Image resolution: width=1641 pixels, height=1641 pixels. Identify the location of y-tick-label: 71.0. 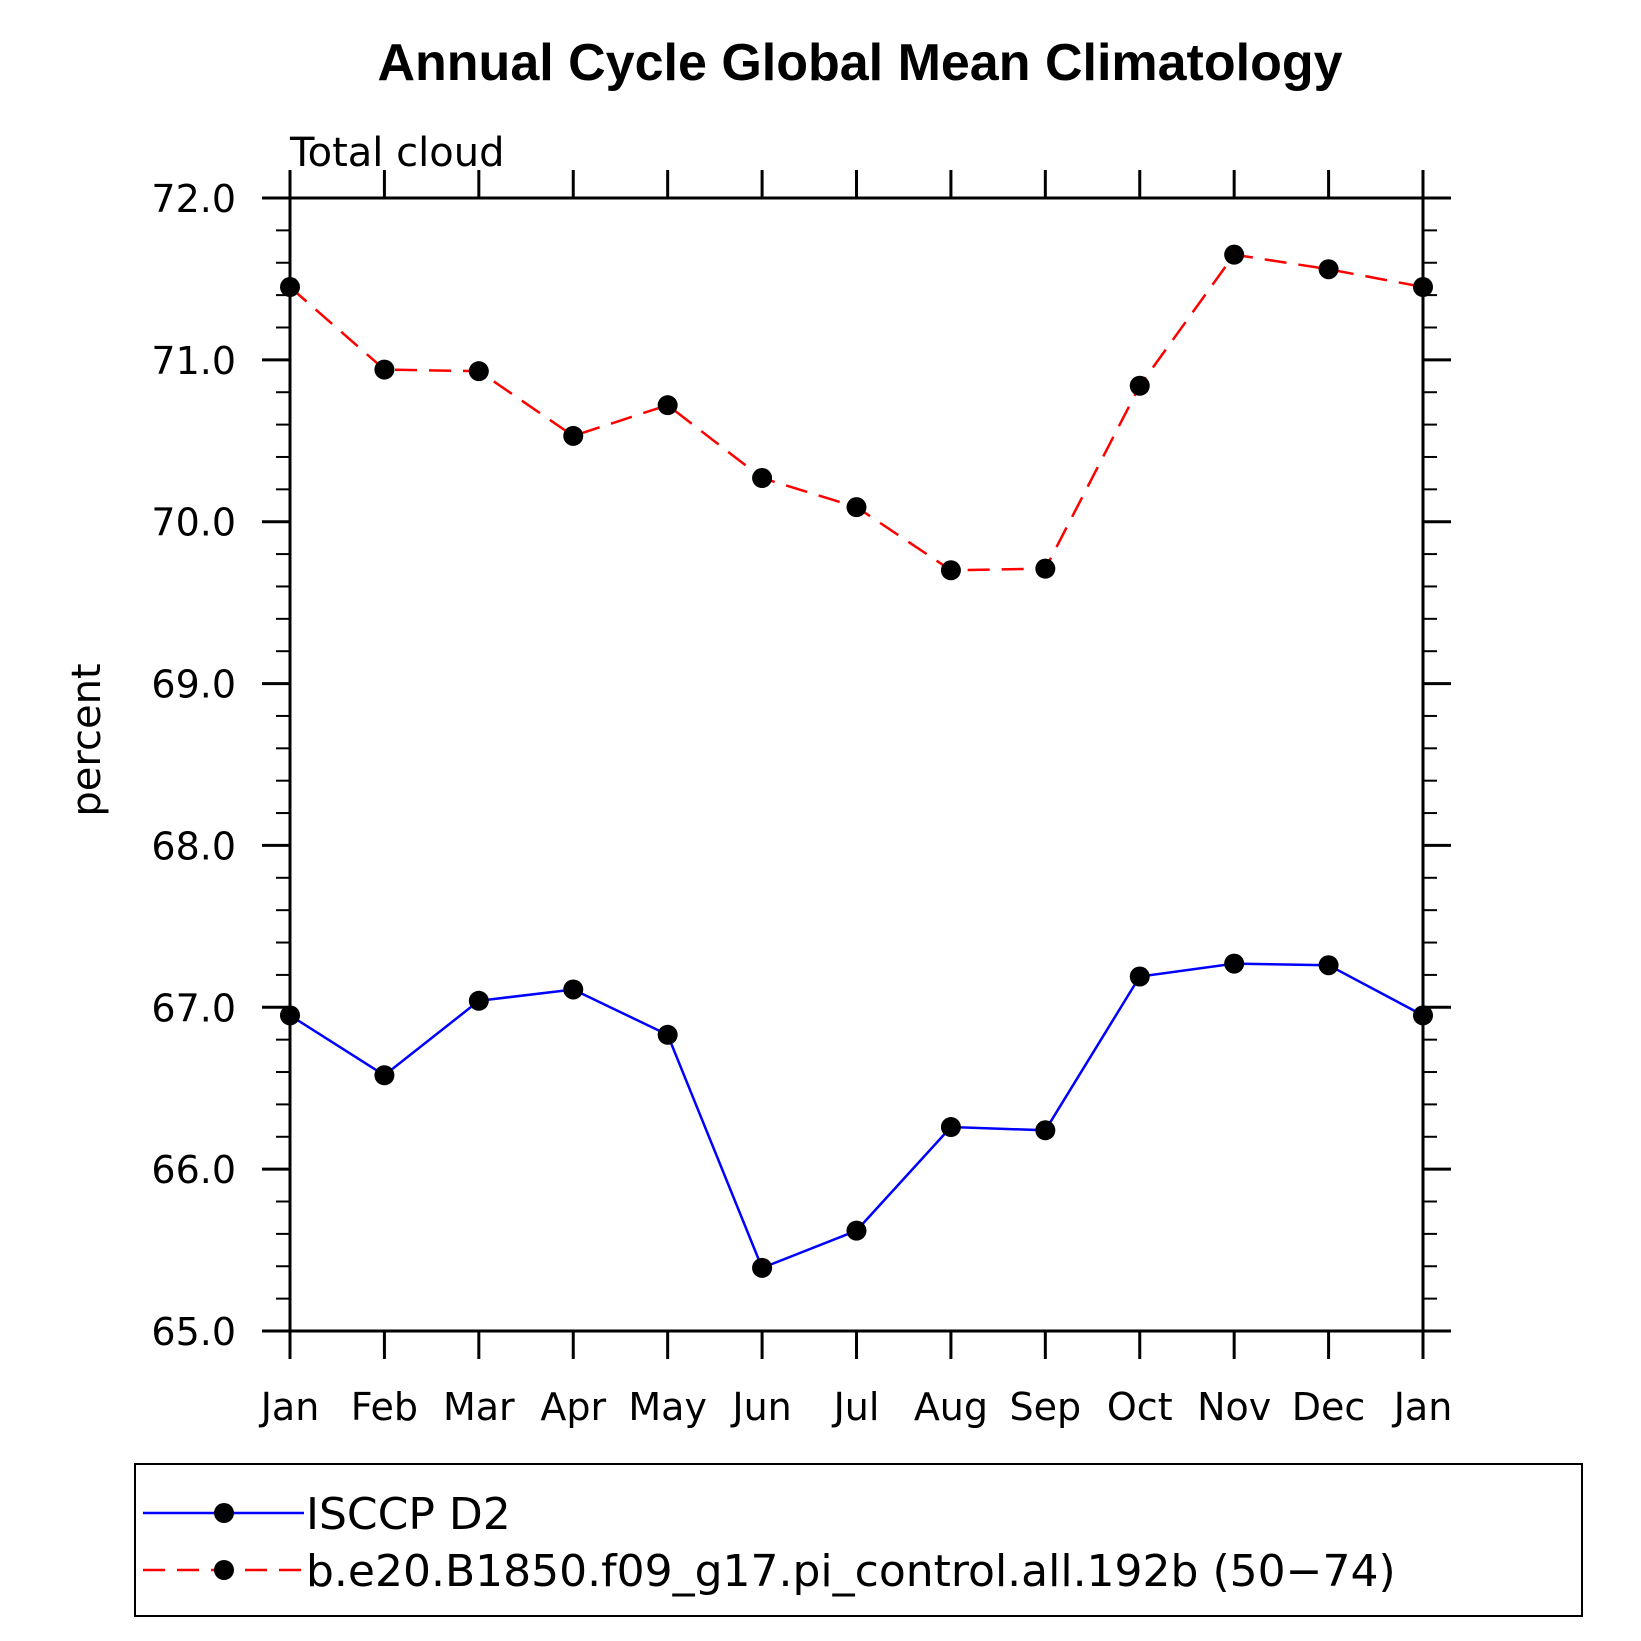
(193, 361).